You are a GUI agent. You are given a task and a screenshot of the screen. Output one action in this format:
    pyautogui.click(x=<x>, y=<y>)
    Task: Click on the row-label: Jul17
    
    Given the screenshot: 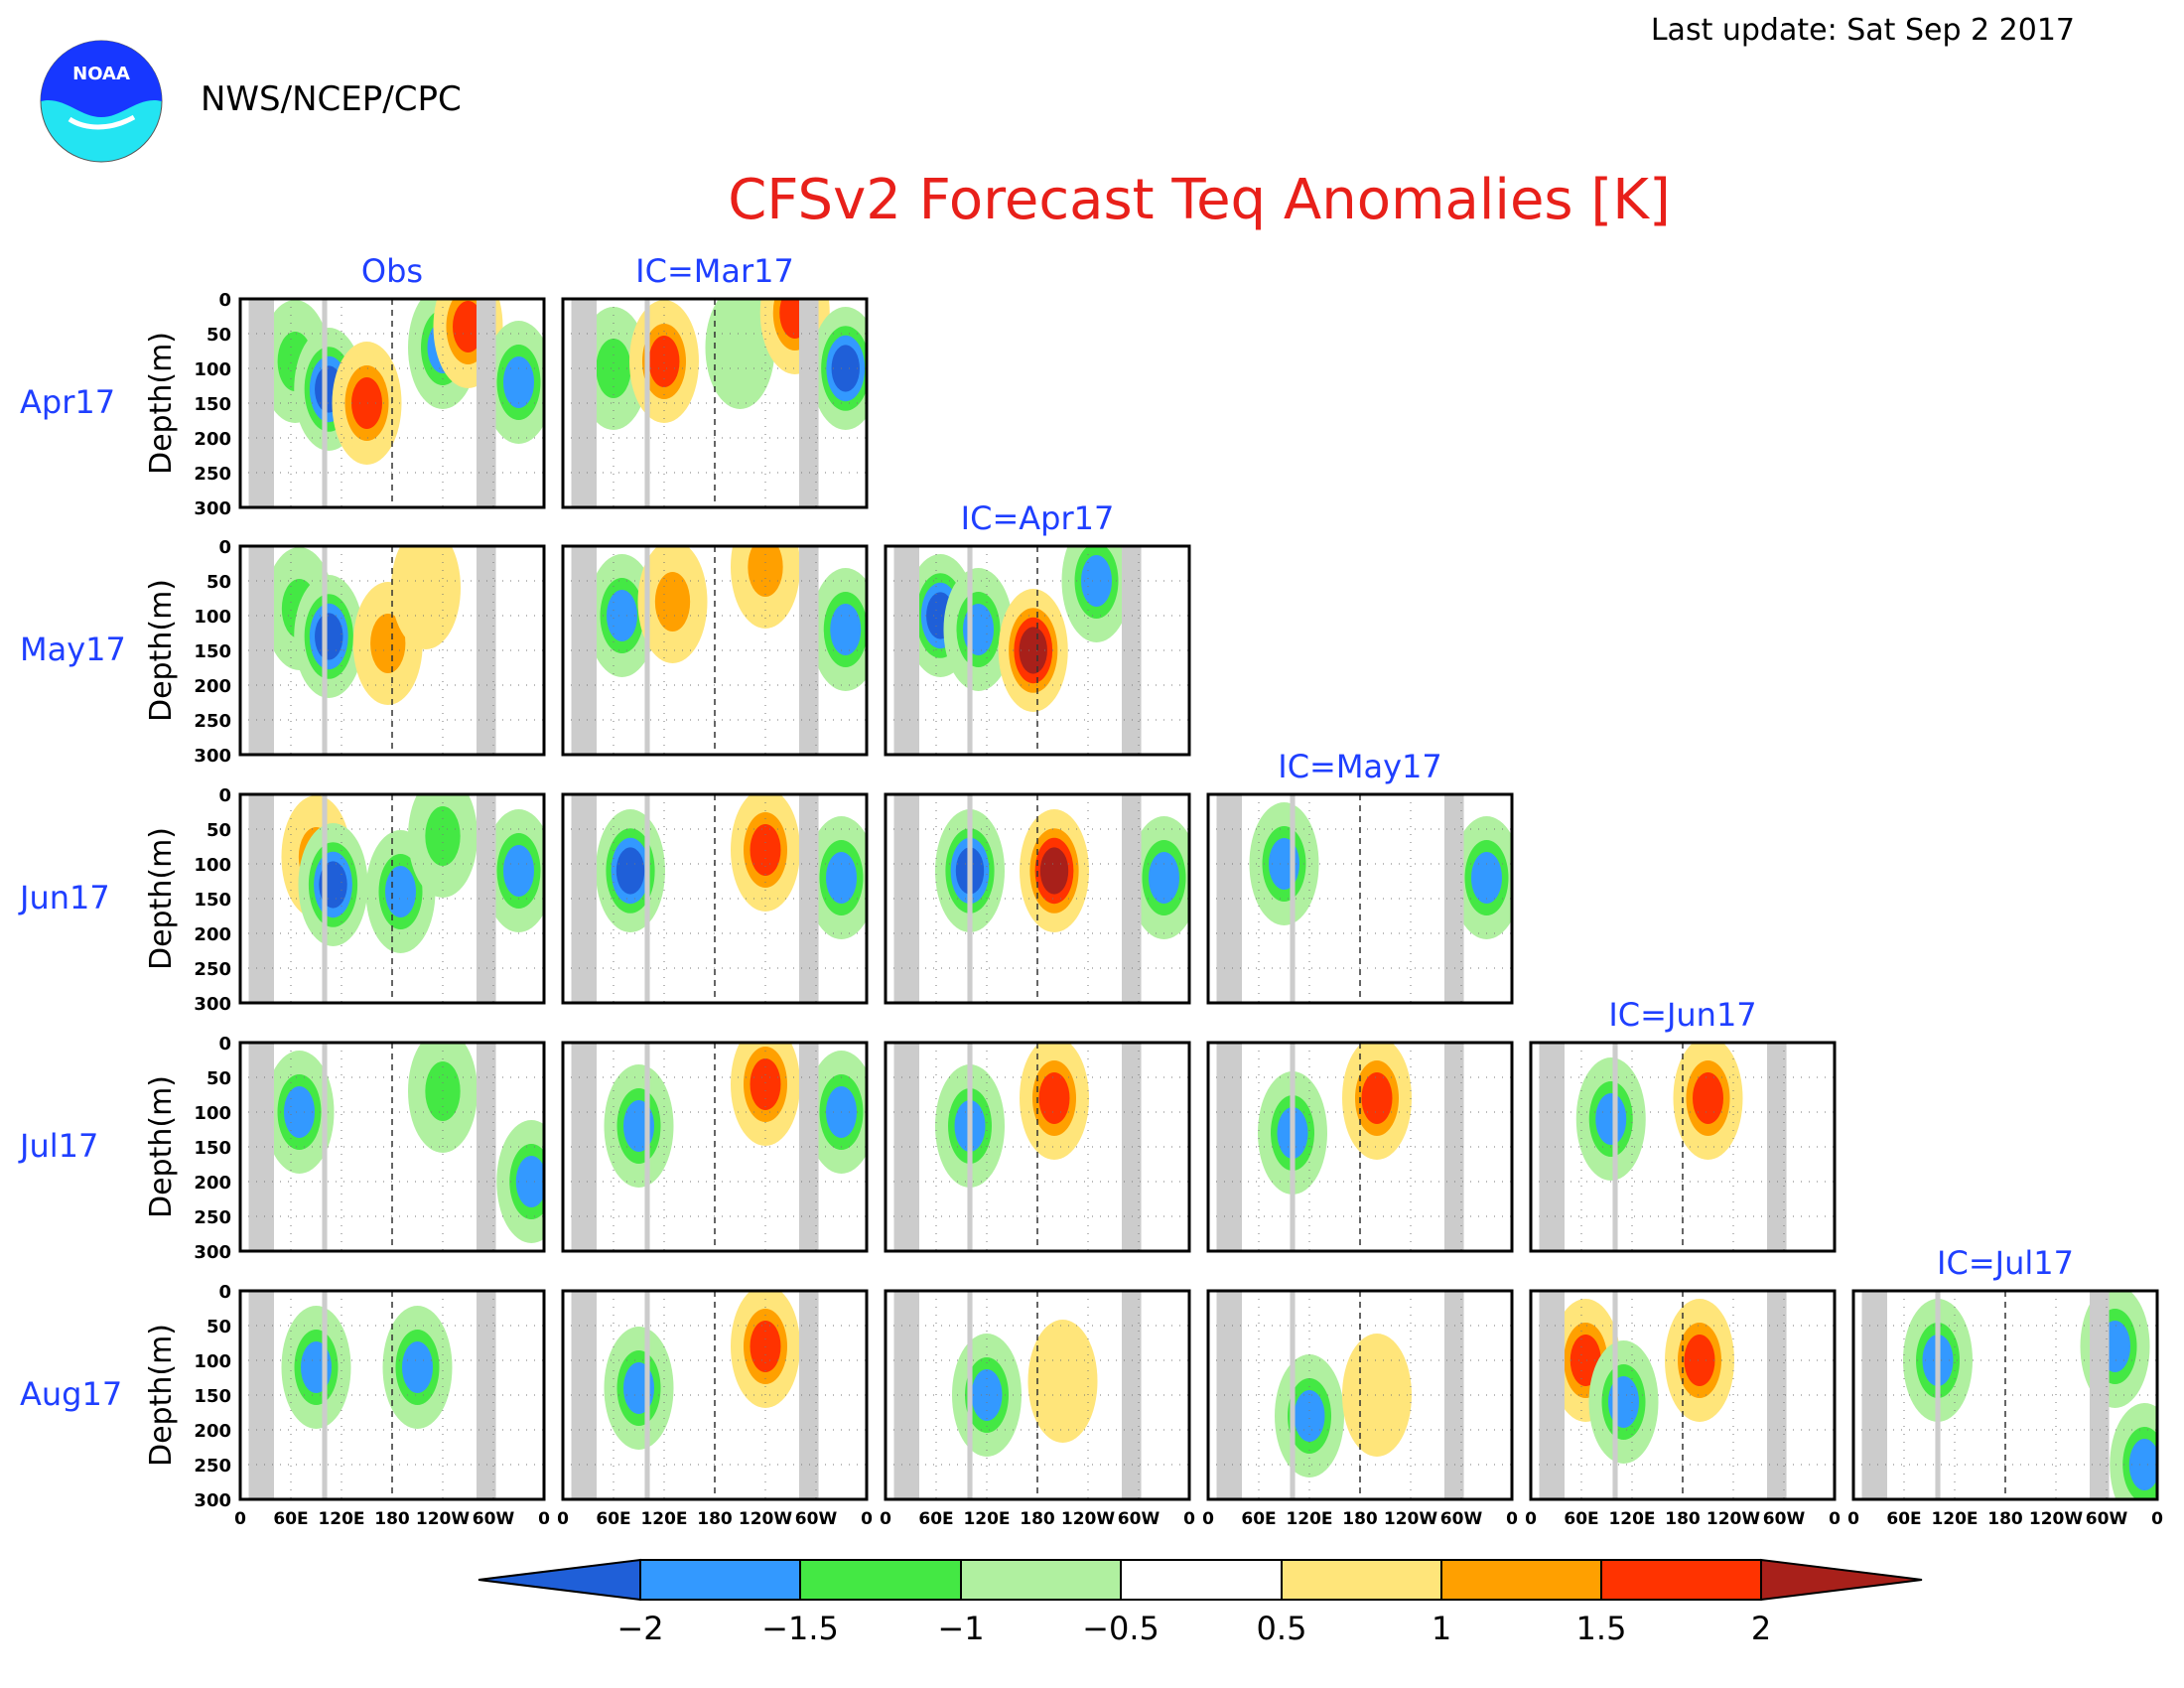 What is the action you would take?
    pyautogui.click(x=58, y=1146)
    